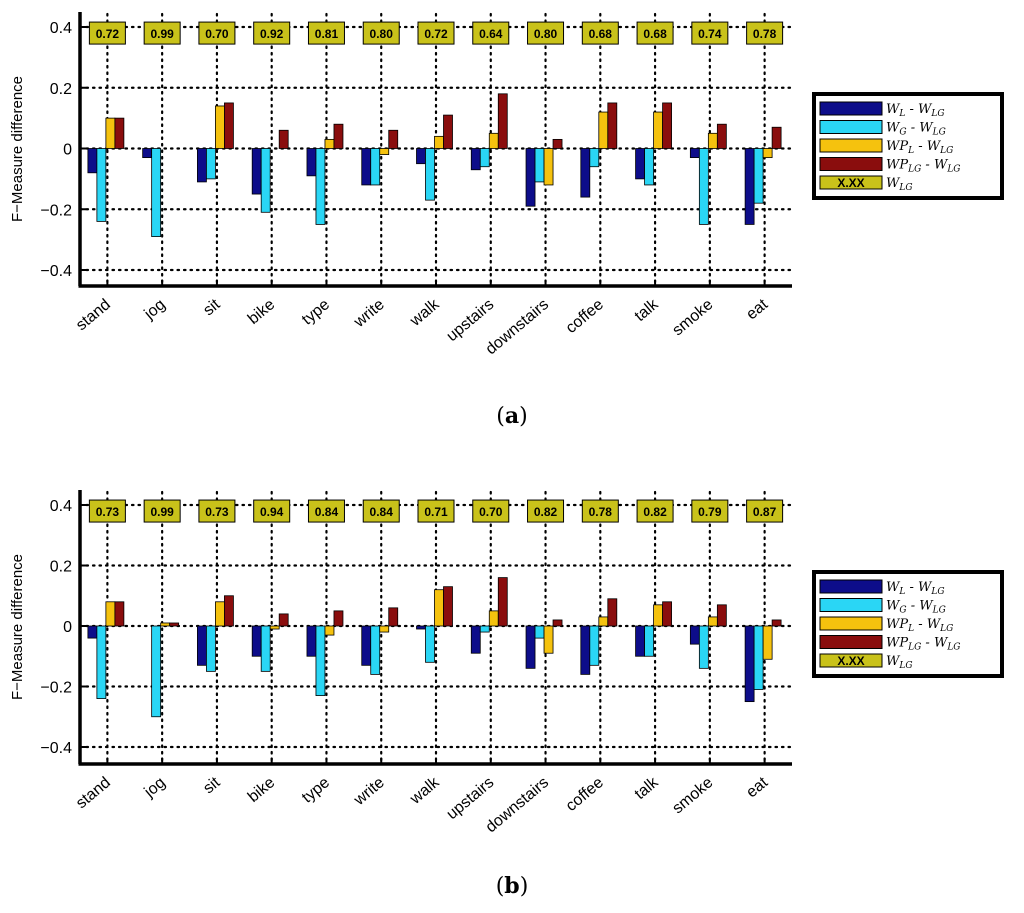  I want to click on wlg-value-upstairs: 0.64, so click(491, 34).